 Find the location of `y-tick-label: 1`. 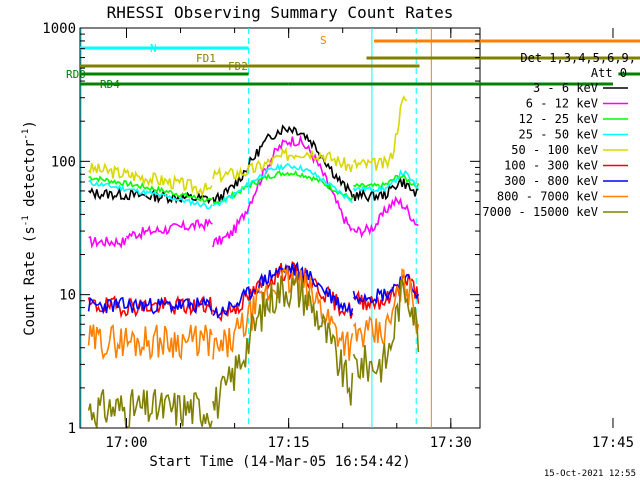

y-tick-label: 1 is located at coordinates (72, 429).